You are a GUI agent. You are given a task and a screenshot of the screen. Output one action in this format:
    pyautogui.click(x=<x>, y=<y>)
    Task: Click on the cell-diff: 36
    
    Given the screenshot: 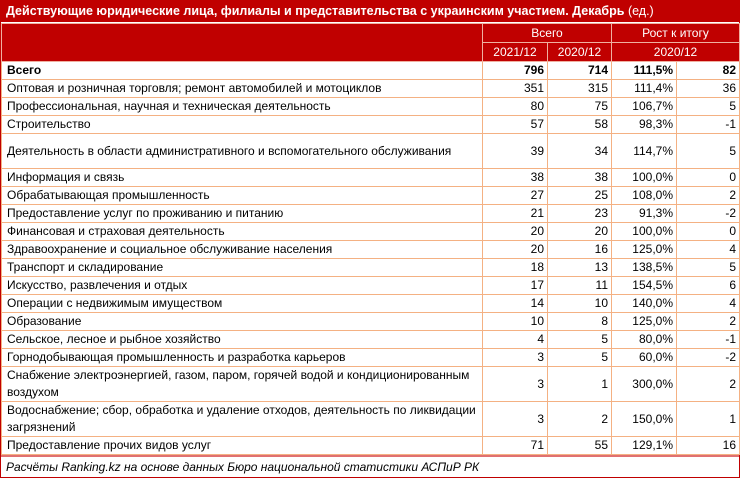 What is the action you would take?
    pyautogui.click(x=708, y=88)
    